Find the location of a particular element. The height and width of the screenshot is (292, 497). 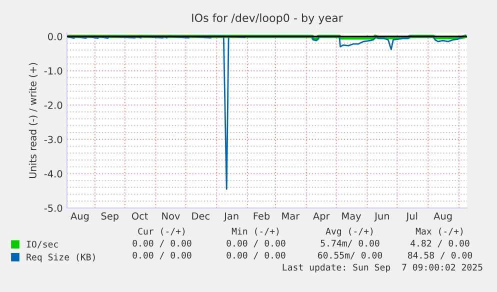

chart-title: IOs for /dev/loop0 - by year is located at coordinates (267, 18).